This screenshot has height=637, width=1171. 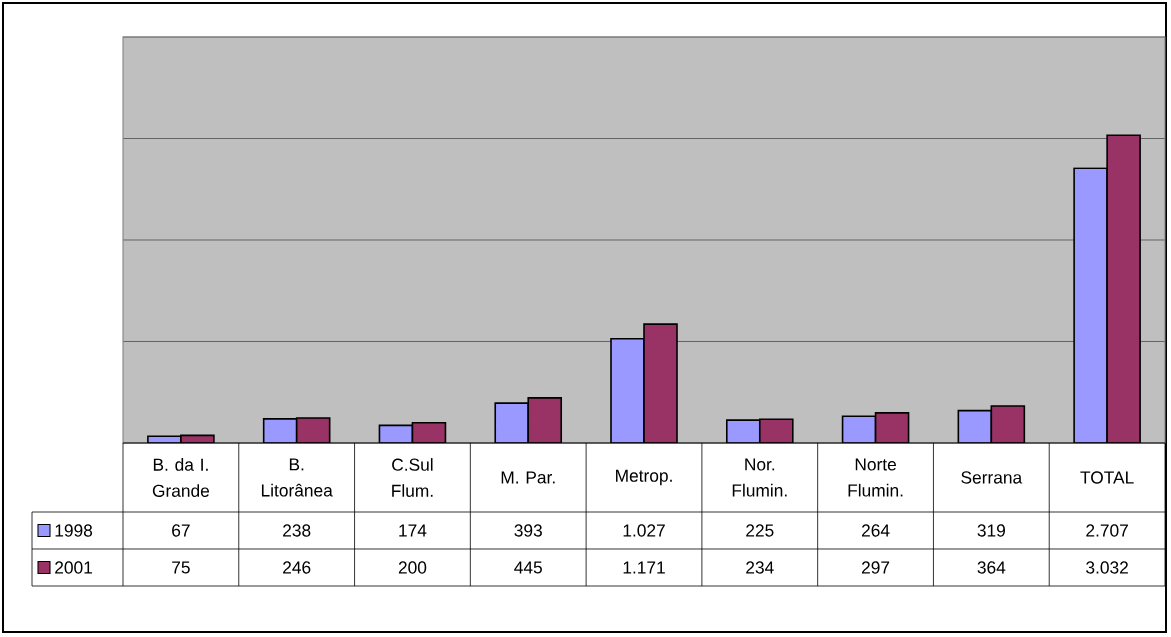 I want to click on data-label: 297, so click(x=875, y=567).